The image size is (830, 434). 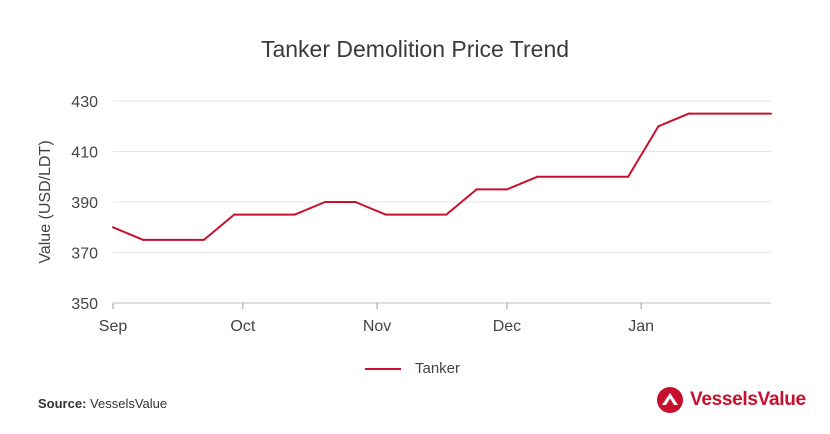 What do you see at coordinates (383, 368) in the screenshot?
I see `legend-swatch-tanker` at bounding box center [383, 368].